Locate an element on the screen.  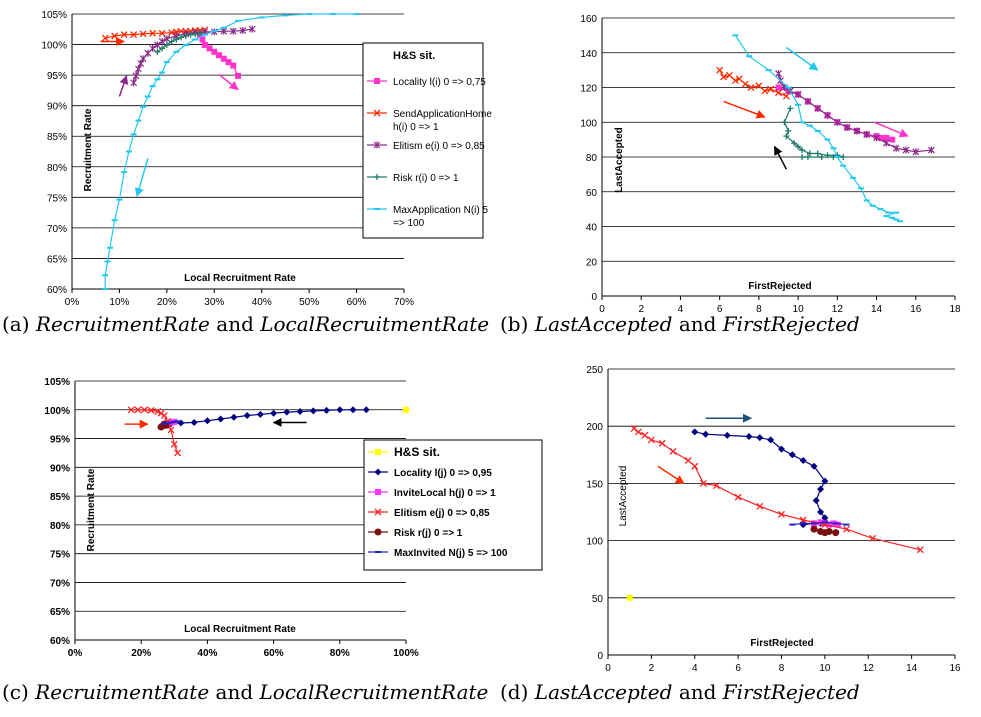
y-tick-label: 105% is located at coordinates (57, 382).